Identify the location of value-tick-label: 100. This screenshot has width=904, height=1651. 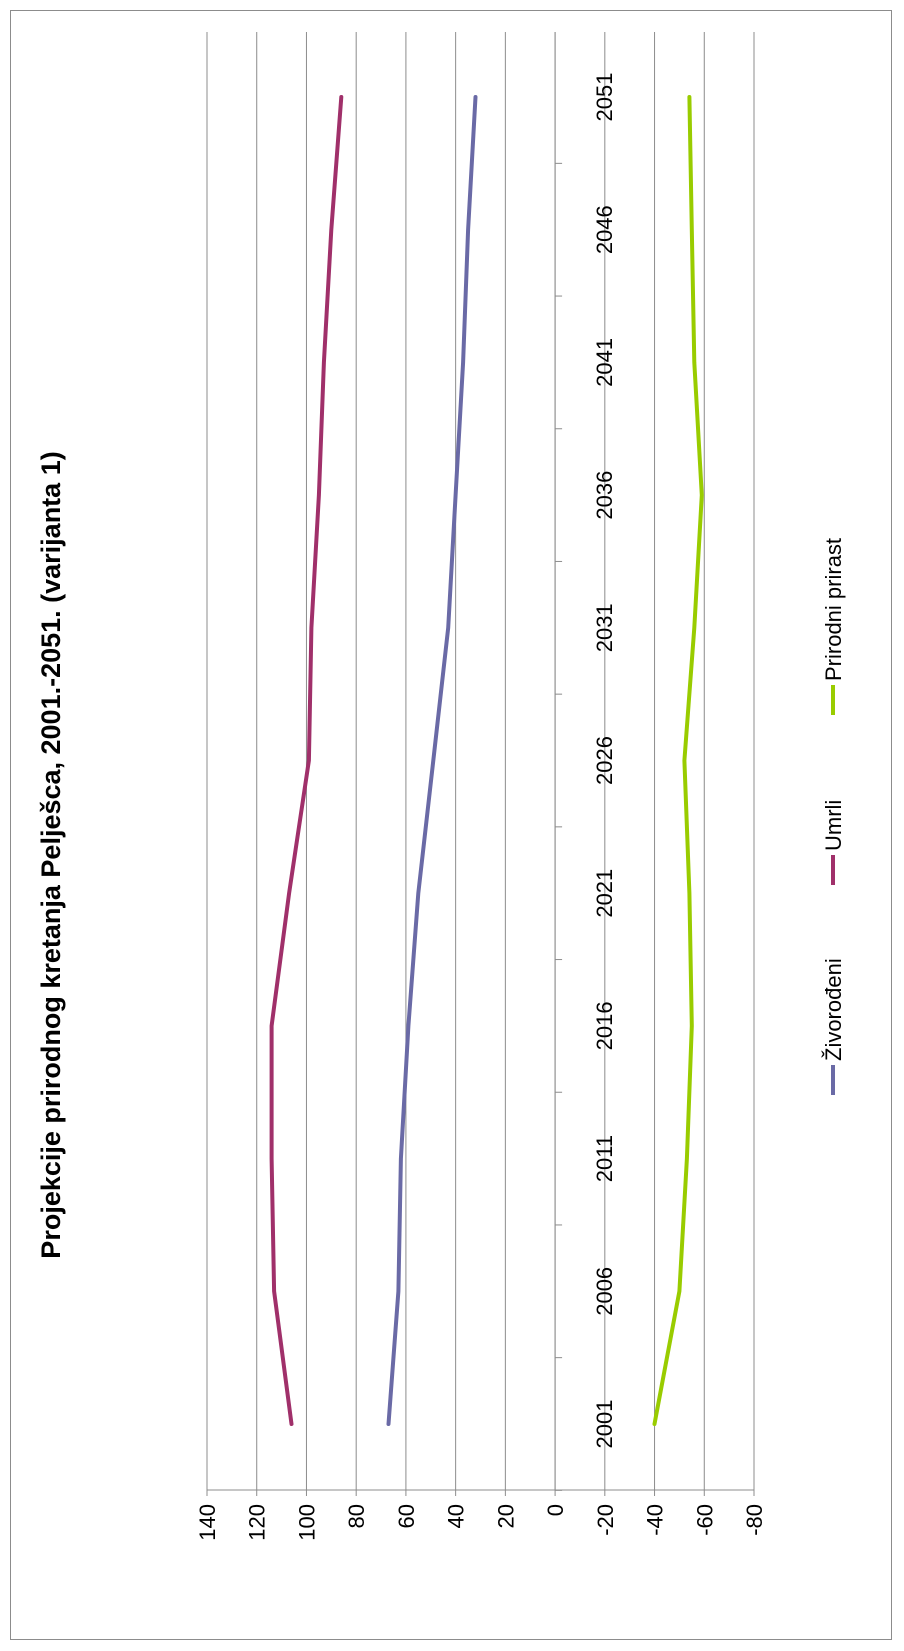
(306, 1522).